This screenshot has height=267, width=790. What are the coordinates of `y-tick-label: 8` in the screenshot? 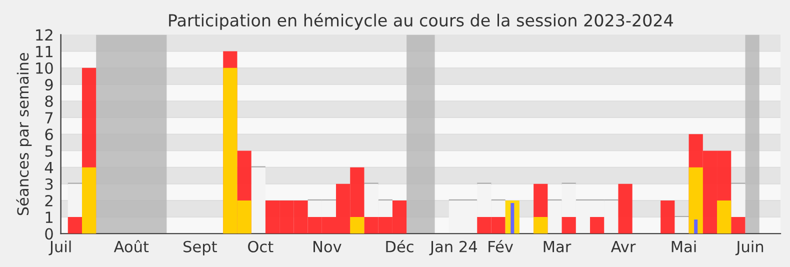 It's located at (49, 101).